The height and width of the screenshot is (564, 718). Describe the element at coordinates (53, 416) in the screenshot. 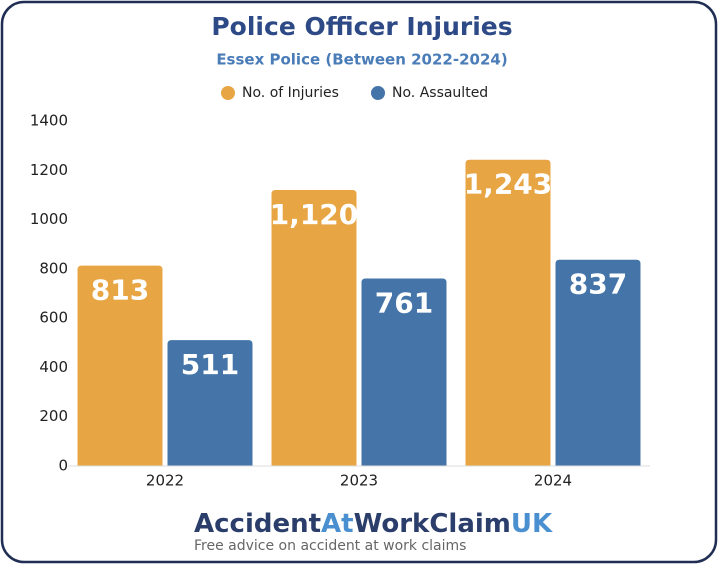

I see `y-tick-label: 200` at that location.